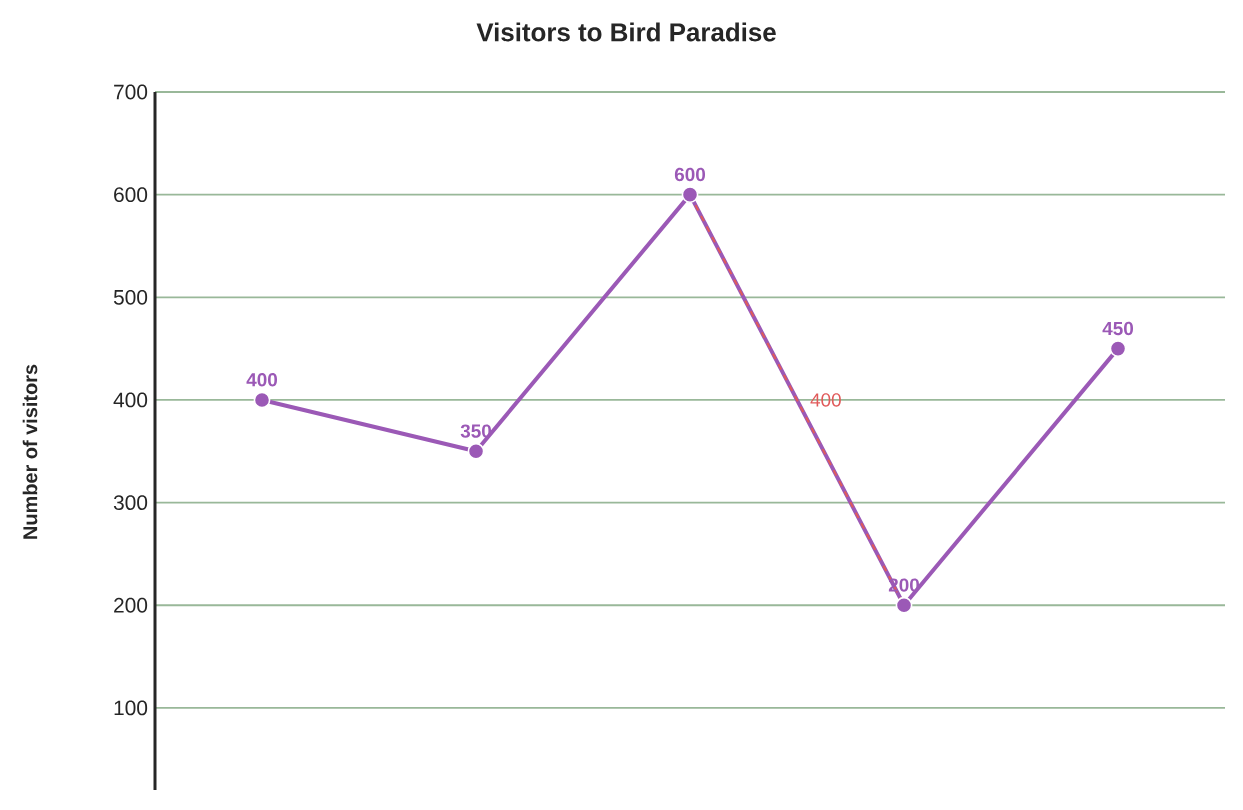 The width and height of the screenshot is (1243, 810). I want to click on y-tick-label: 500, so click(130, 297).